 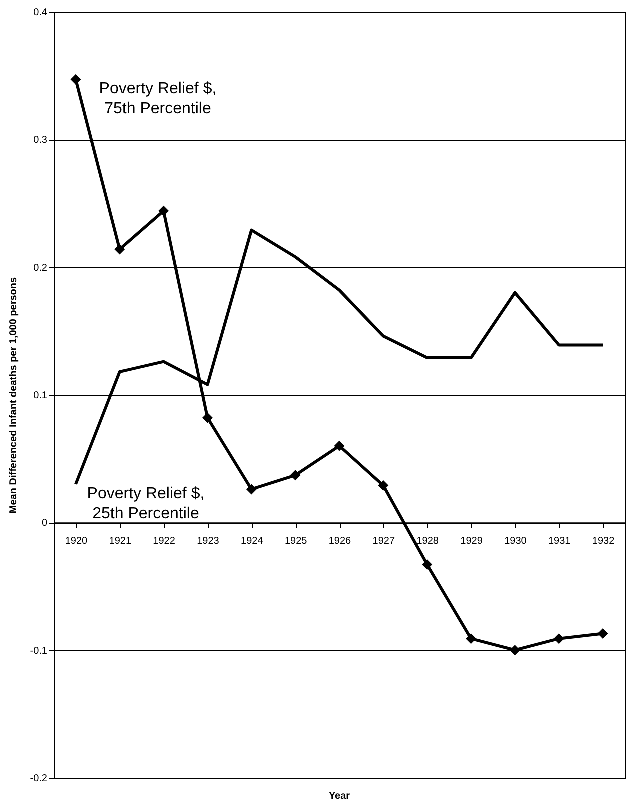 What do you see at coordinates (428, 542) in the screenshot?
I see `x-tick-label: 1928` at bounding box center [428, 542].